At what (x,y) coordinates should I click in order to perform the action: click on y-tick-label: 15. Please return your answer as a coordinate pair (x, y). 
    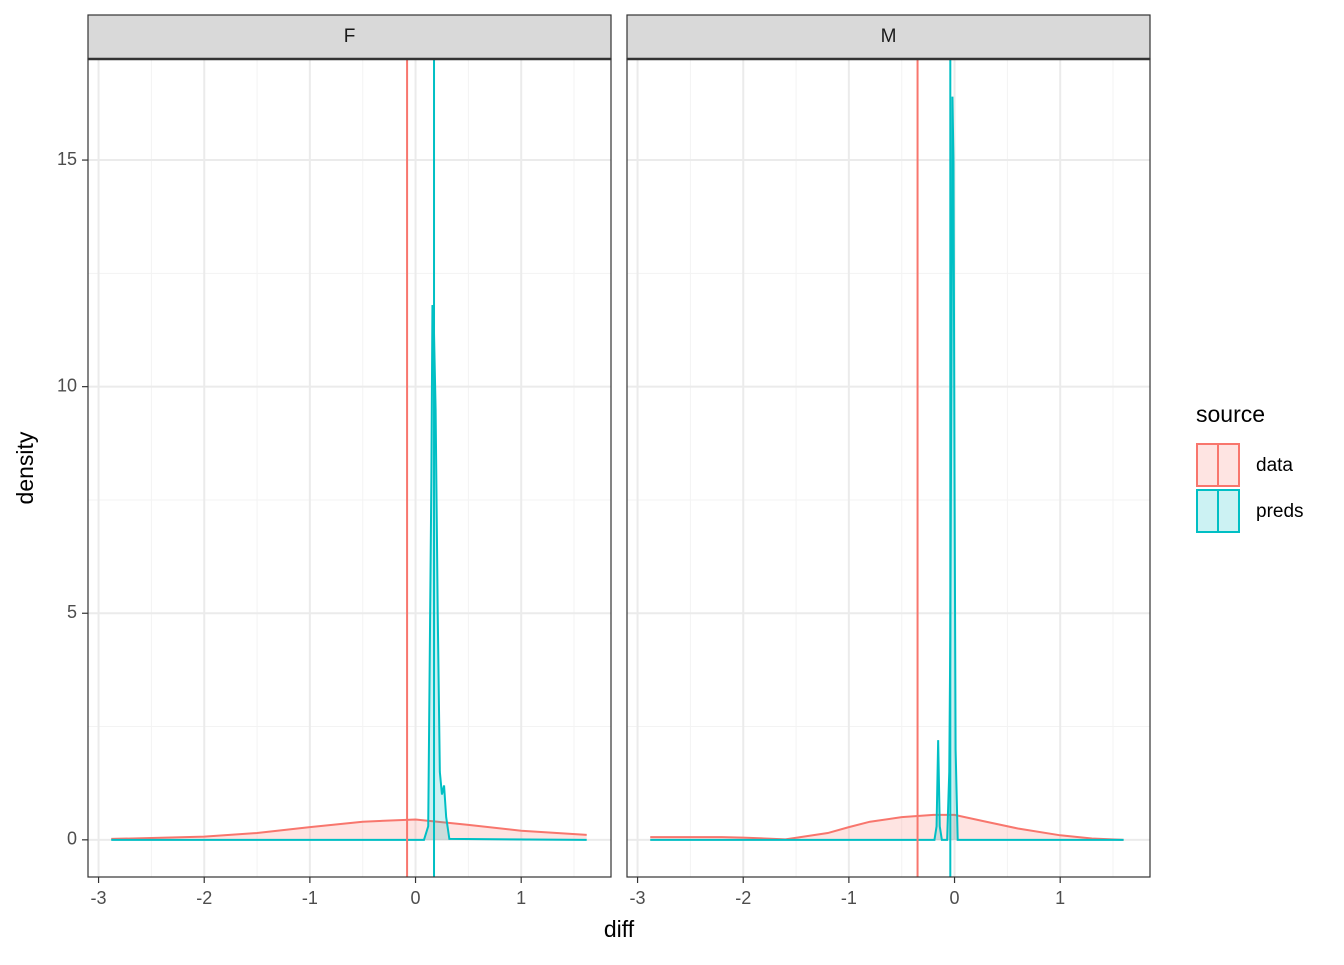
    Looking at the image, I should click on (67, 159).